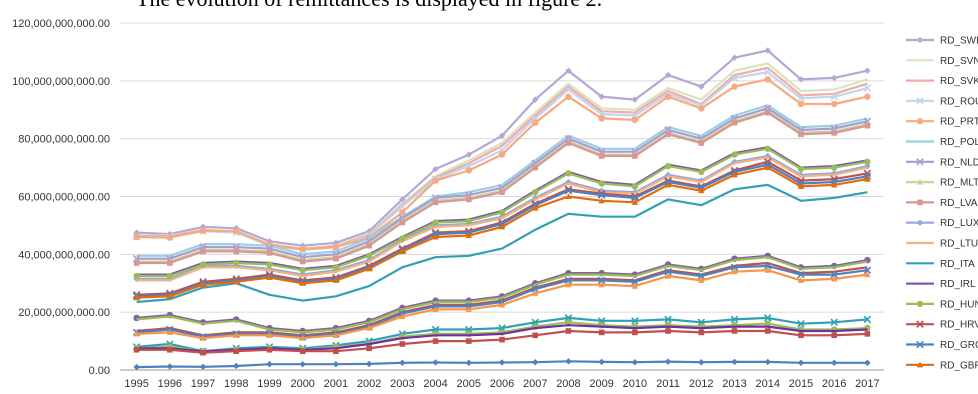  I want to click on legend-item-rd_hrv: RD_HRV, so click(942, 325).